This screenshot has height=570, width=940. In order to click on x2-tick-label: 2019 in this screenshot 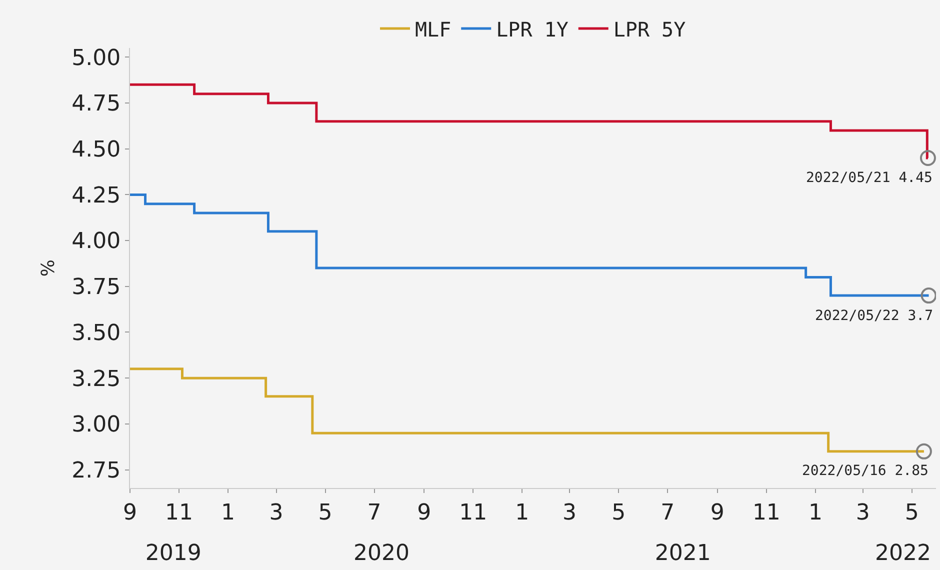, I will do `click(173, 553)`.